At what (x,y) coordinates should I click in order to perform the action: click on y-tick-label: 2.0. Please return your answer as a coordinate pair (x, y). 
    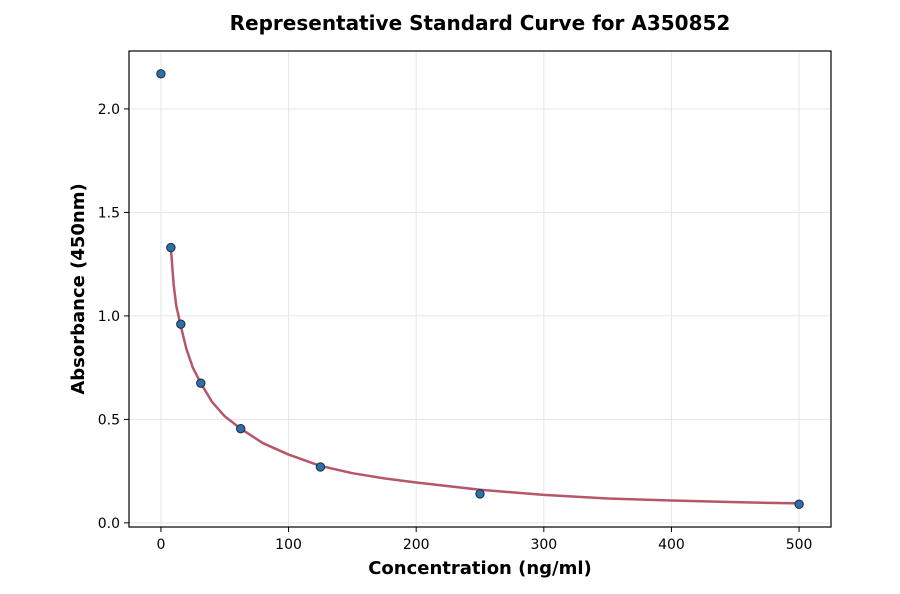
    Looking at the image, I should click on (109, 110).